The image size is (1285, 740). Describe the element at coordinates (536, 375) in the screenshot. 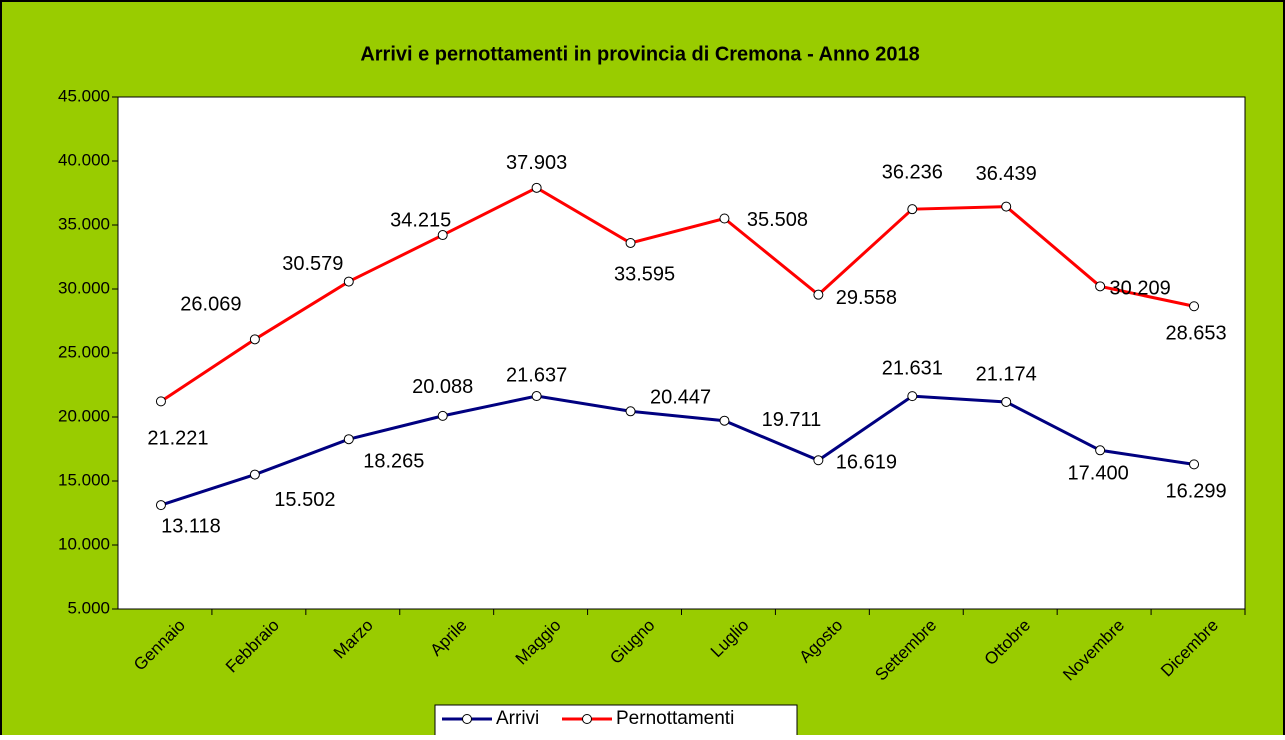

I see `data-label: 21.637` at that location.